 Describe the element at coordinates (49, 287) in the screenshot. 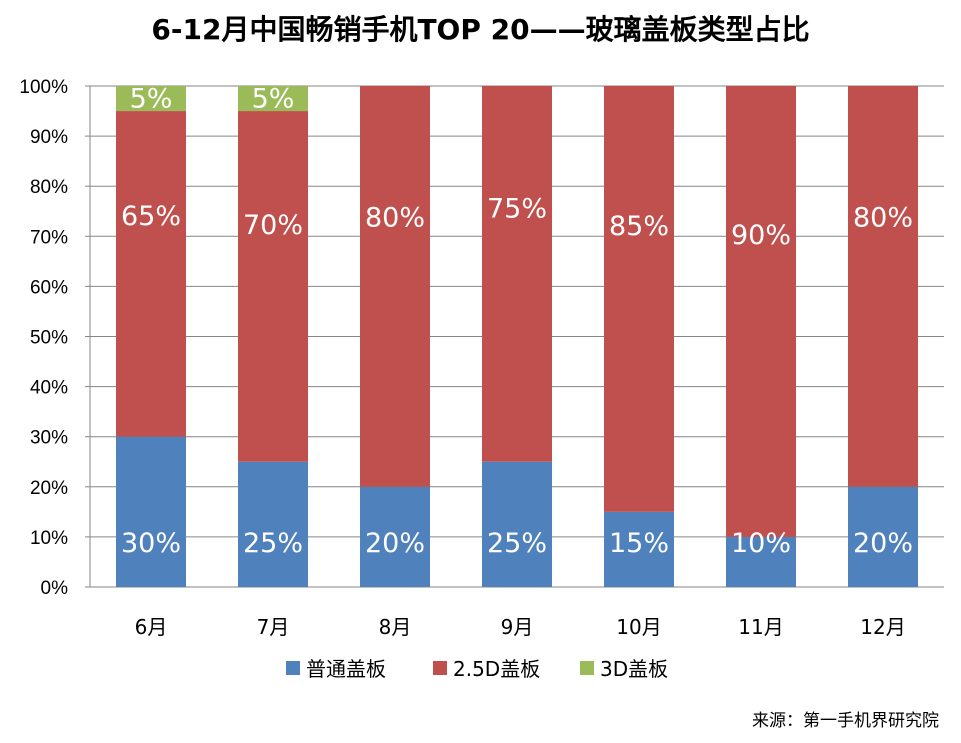

I see `y-tick-label: 60%` at that location.